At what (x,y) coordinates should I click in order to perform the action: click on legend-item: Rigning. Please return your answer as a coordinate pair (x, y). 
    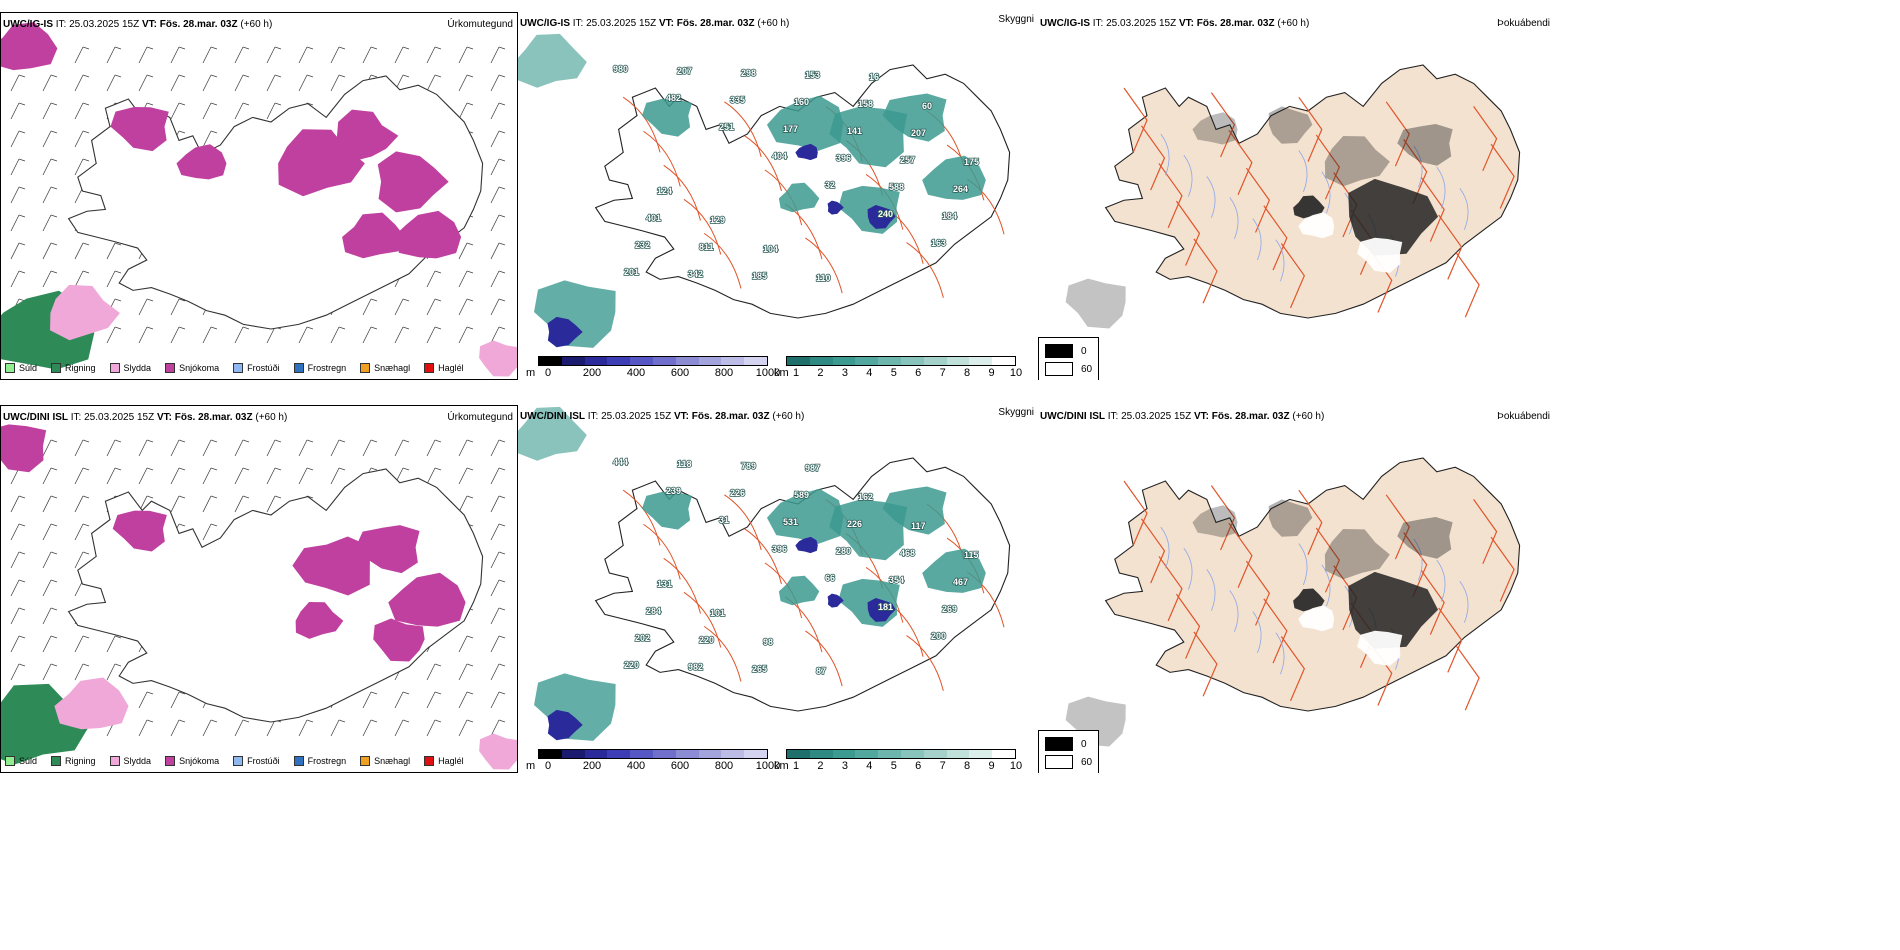
    Looking at the image, I should click on (73, 761).